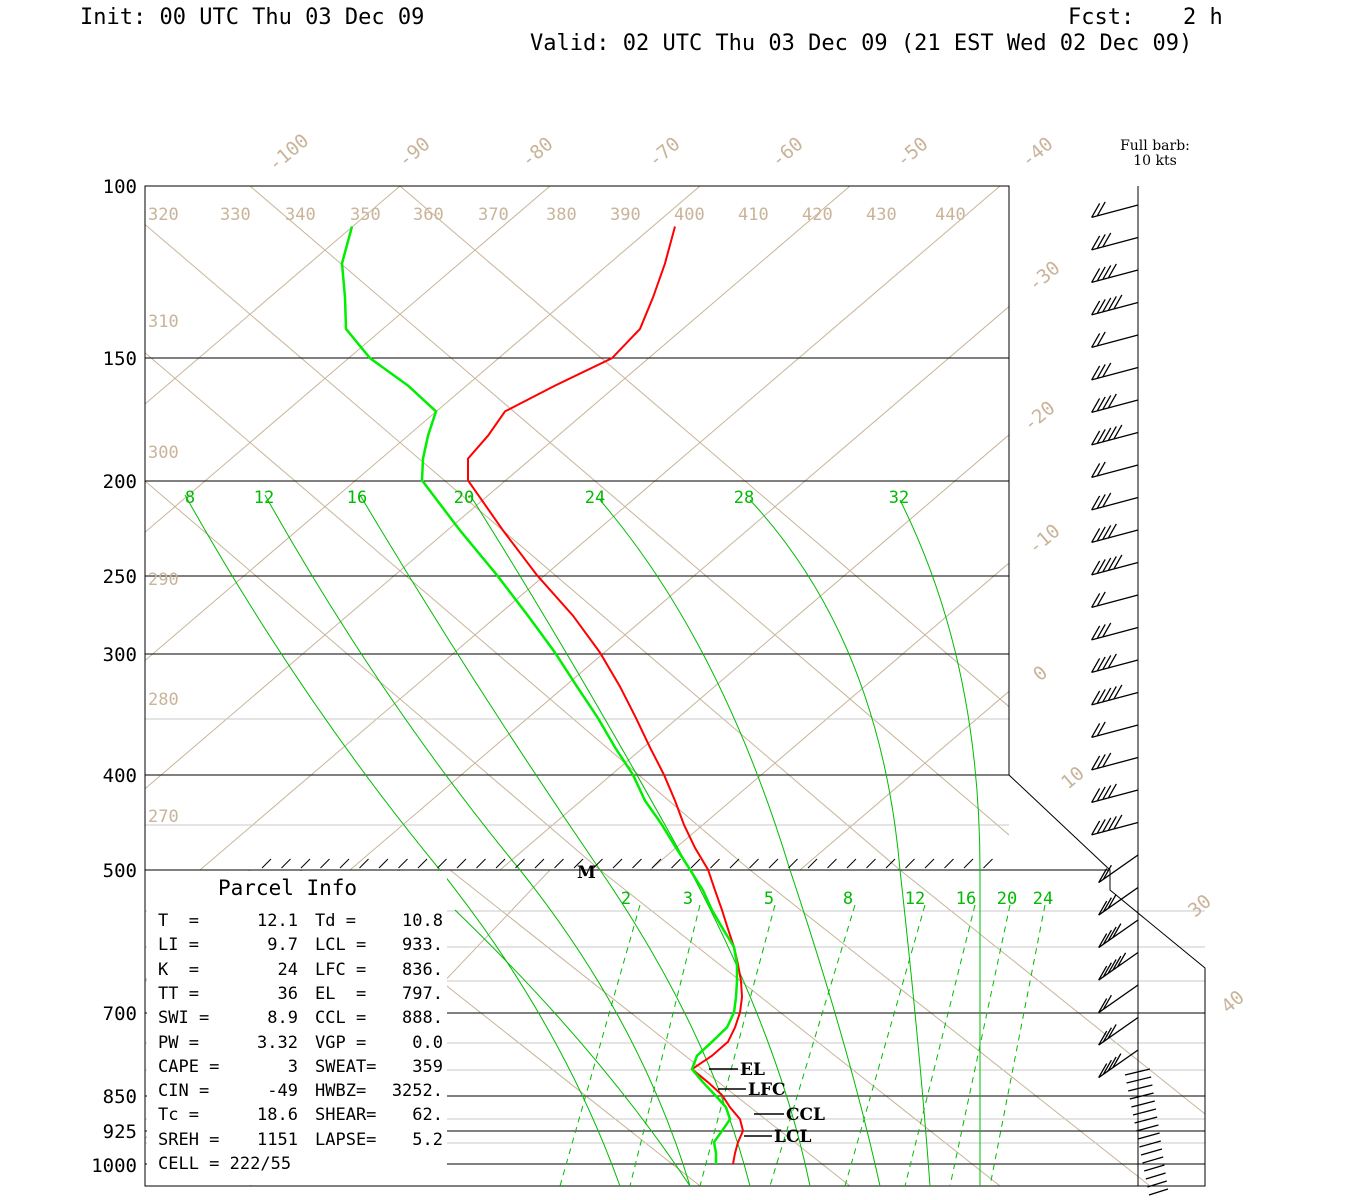 Image resolution: width=1350 pixels, height=1200 pixels. What do you see at coordinates (787, 152) in the screenshot?
I see `isotherm-label: -60` at bounding box center [787, 152].